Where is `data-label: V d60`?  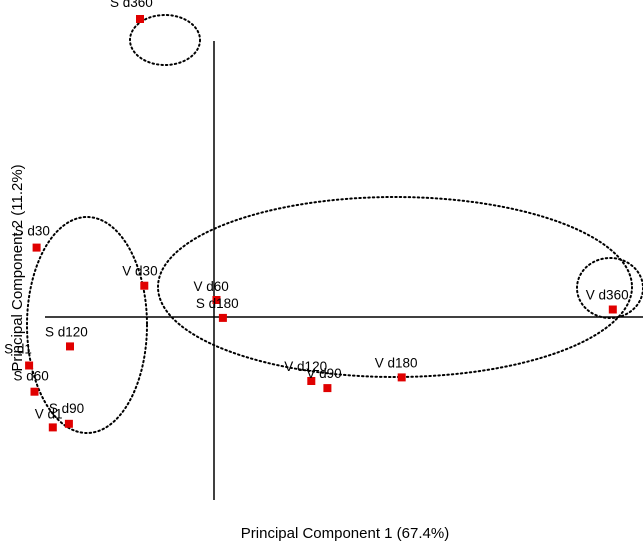 data-label: V d60 is located at coordinates (211, 286).